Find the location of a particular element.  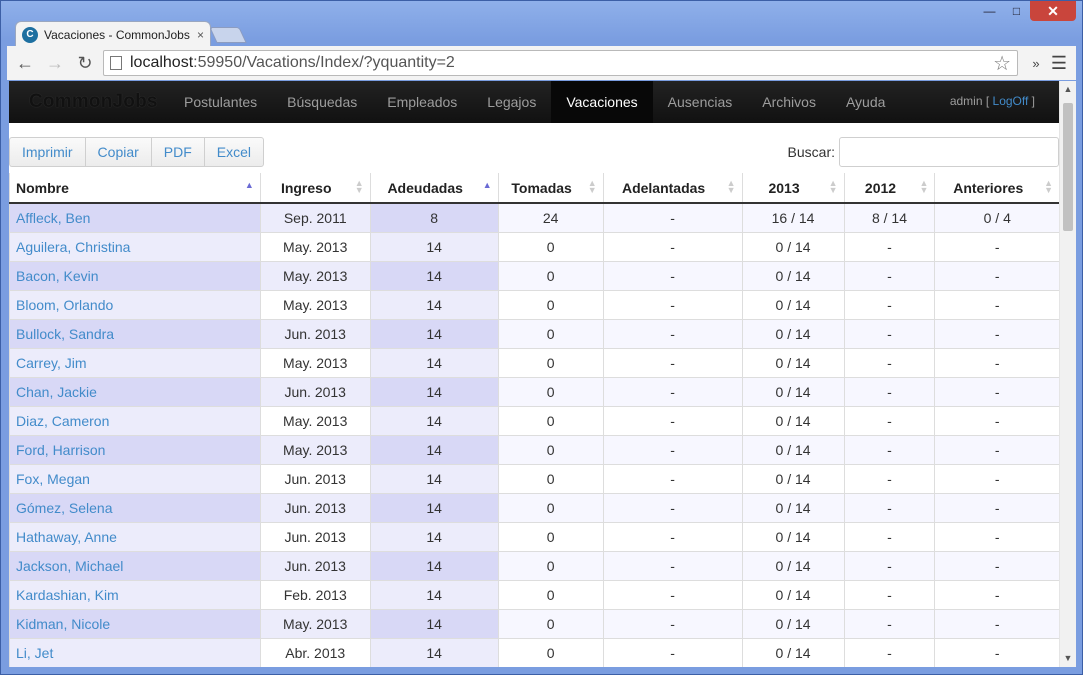

employee-name-link: Affleck, Ben is located at coordinates (135, 217).